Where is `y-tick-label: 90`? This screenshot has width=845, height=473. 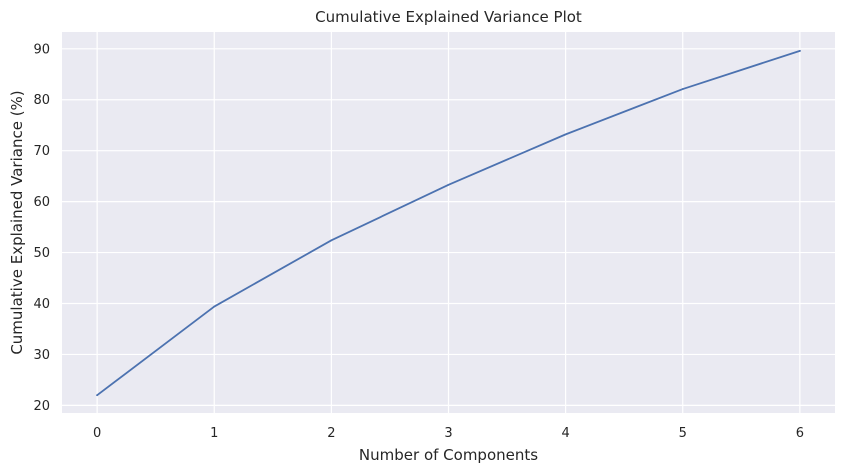 y-tick-label: 90 is located at coordinates (41, 49).